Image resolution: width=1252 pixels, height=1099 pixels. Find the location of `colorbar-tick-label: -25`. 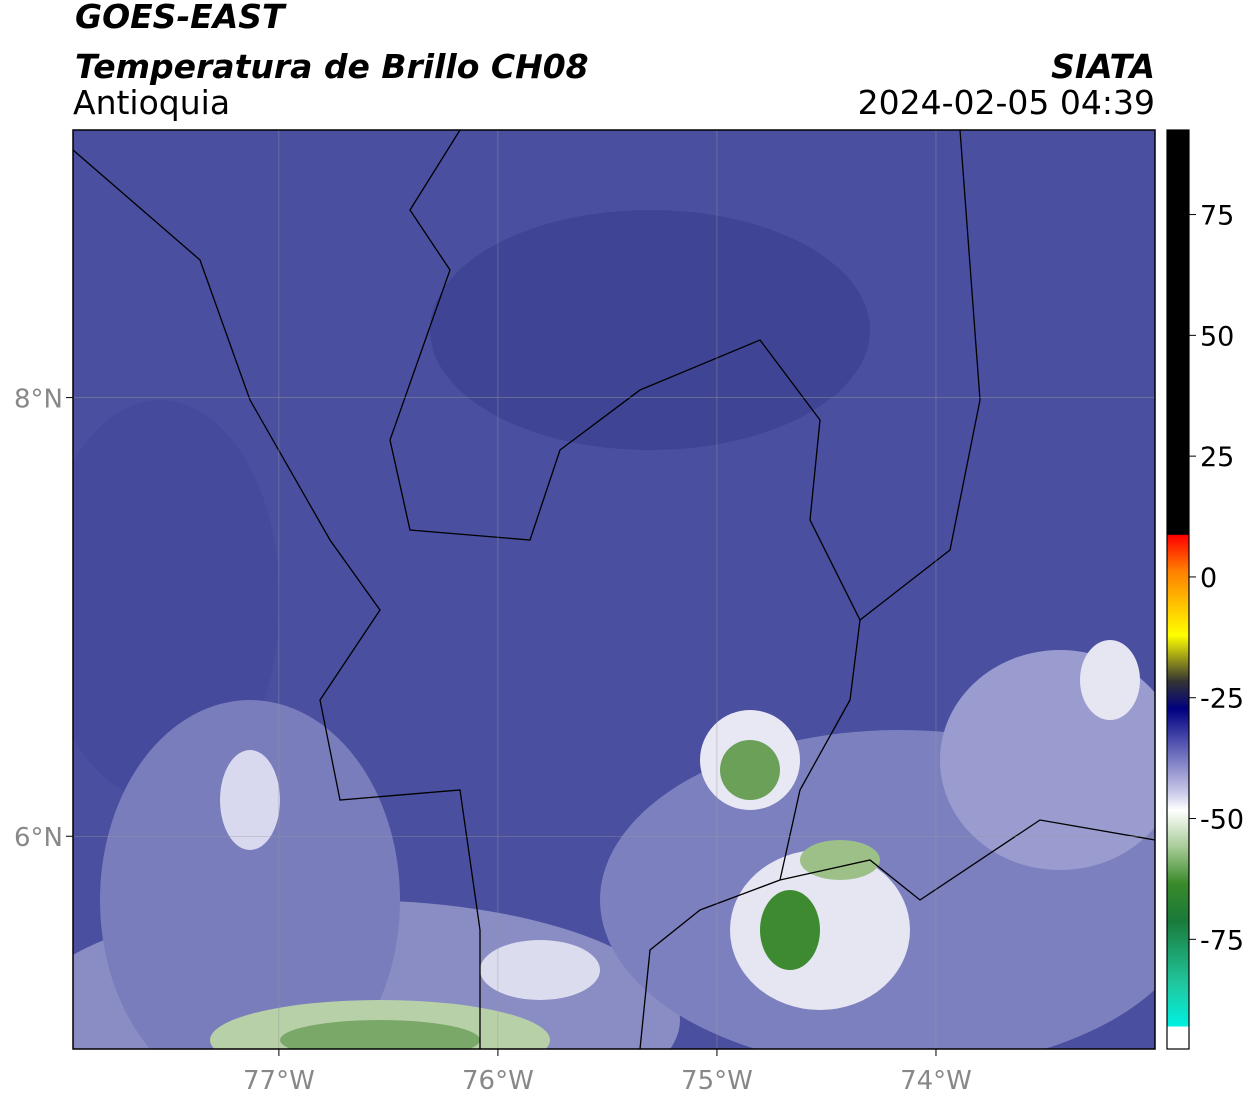

colorbar-tick-label: -25 is located at coordinates (1222, 699).